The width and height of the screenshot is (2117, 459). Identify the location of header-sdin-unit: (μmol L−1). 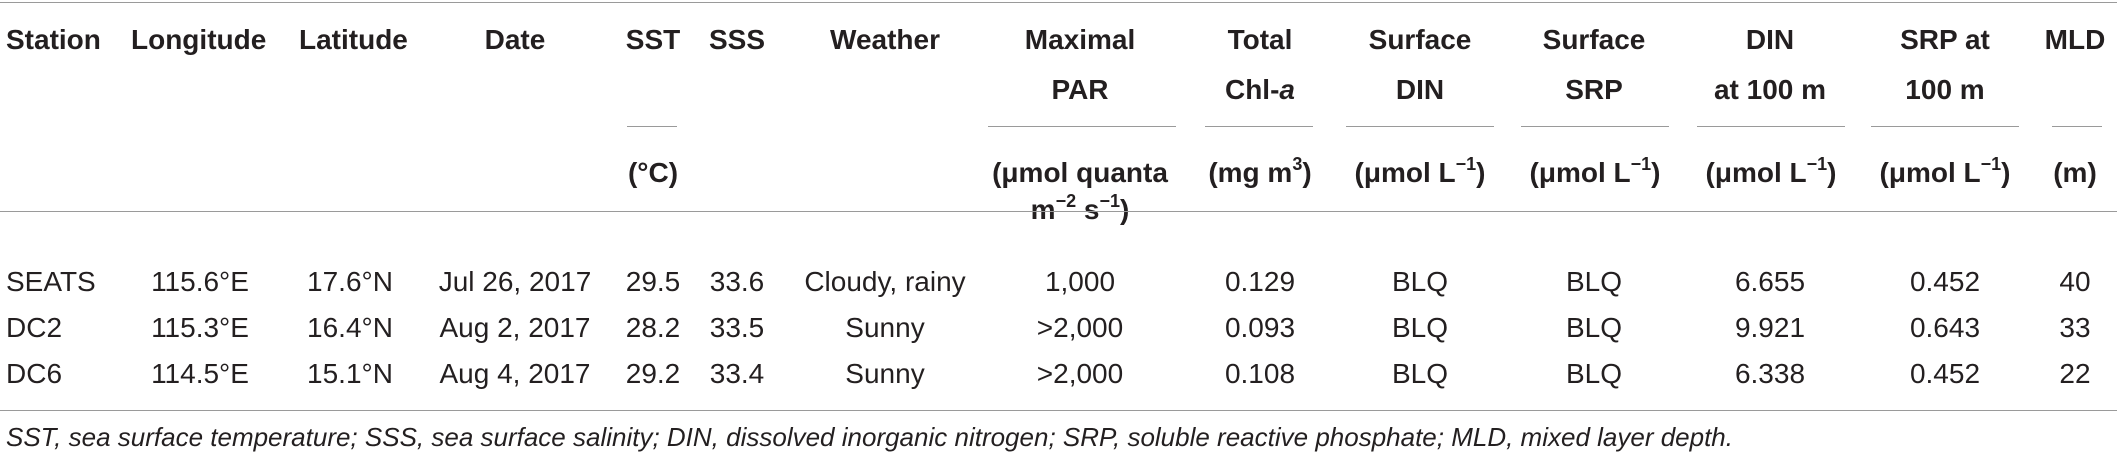
(1420, 173).